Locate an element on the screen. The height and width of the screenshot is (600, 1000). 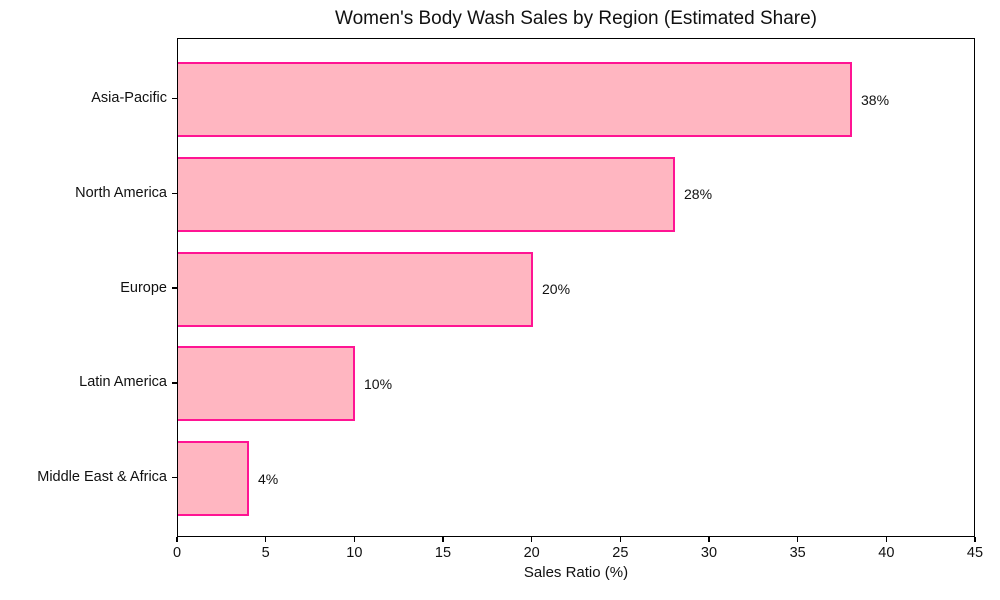
bar-europe is located at coordinates (355, 289).